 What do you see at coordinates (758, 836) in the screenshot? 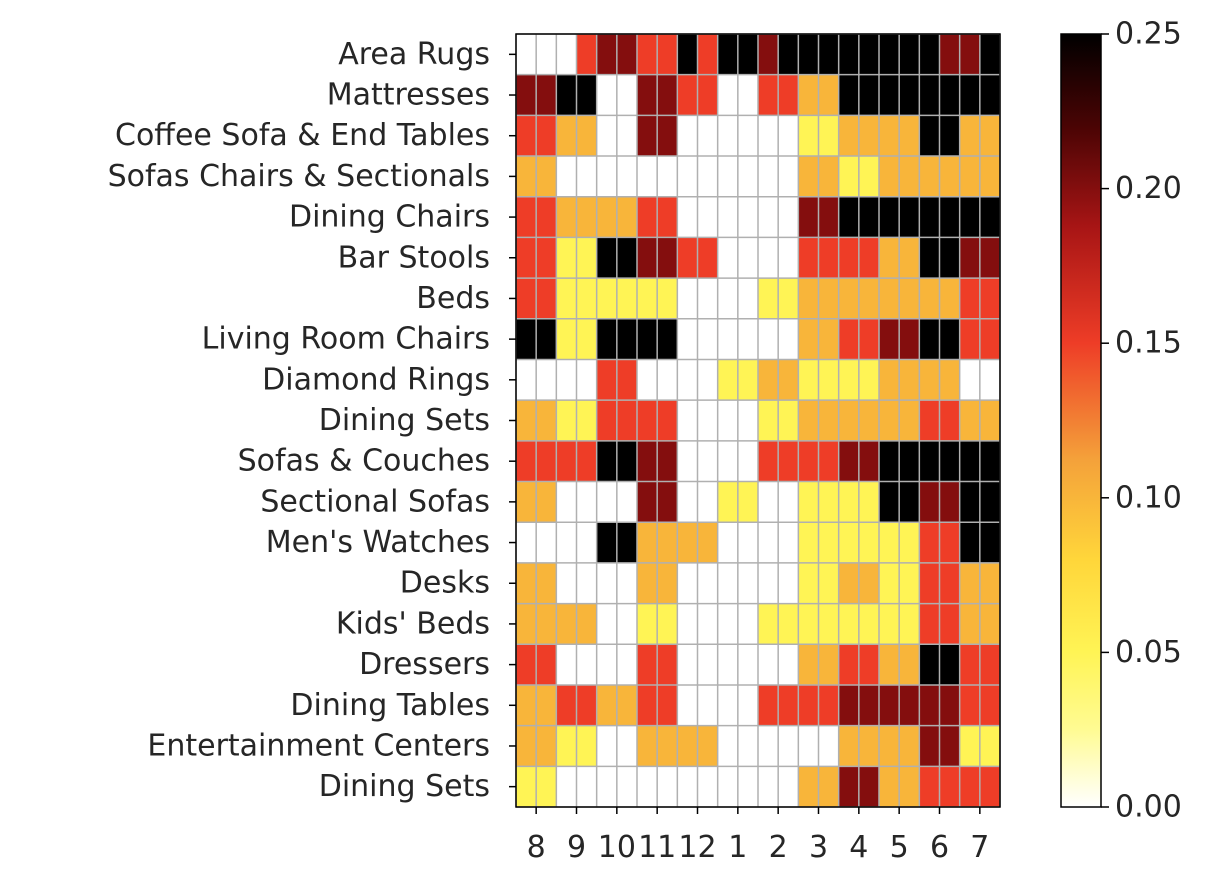
I see `x-axis: 8 9 10 11 12 1 2 3 4 5 6 7` at bounding box center [758, 836].